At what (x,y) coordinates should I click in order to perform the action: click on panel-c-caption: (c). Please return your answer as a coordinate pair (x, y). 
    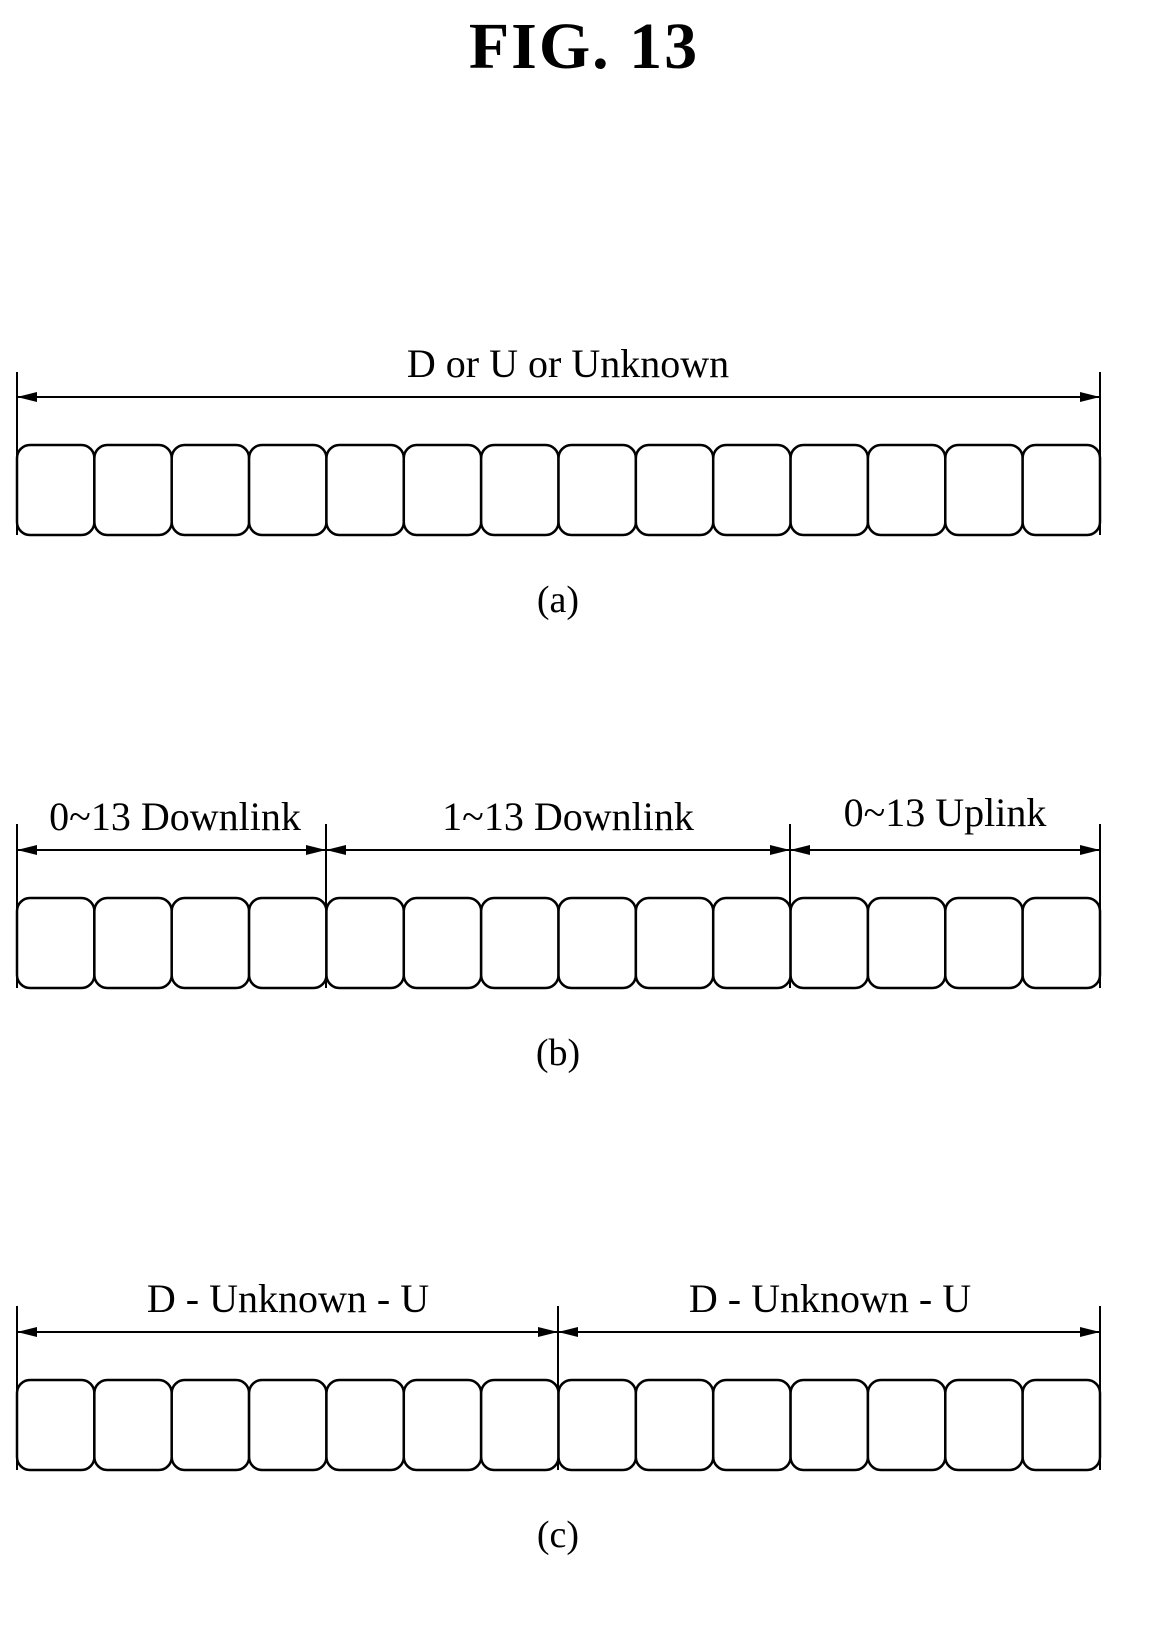
    Looking at the image, I should click on (558, 1535).